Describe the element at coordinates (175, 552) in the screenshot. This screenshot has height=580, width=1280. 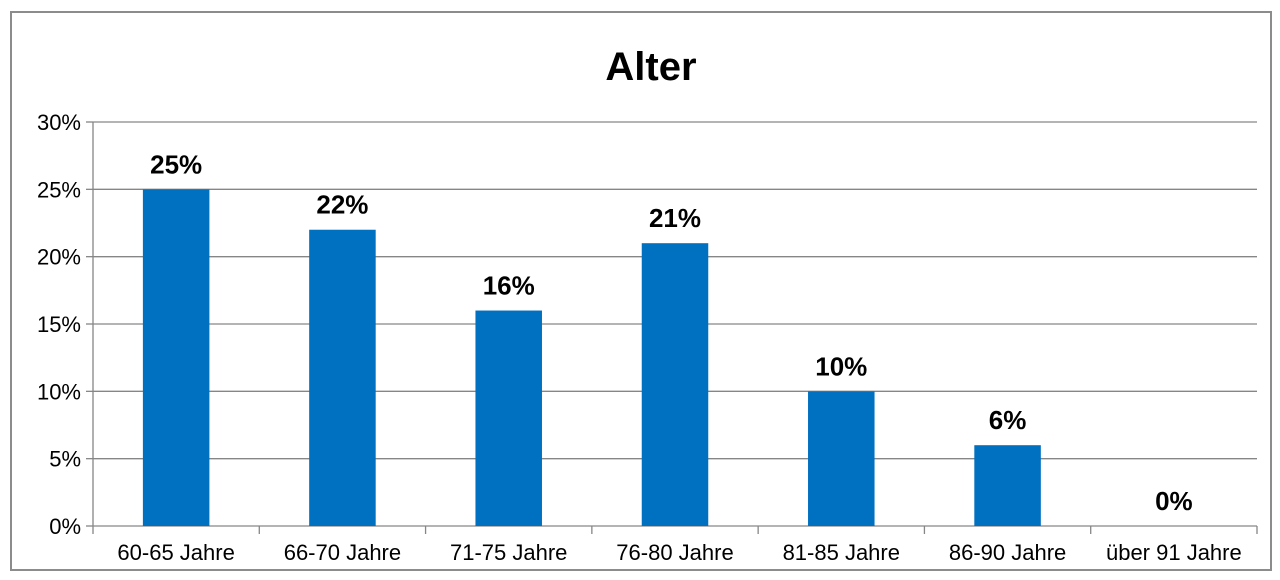
I see `x-tick-label: 60-65 Jahre` at that location.